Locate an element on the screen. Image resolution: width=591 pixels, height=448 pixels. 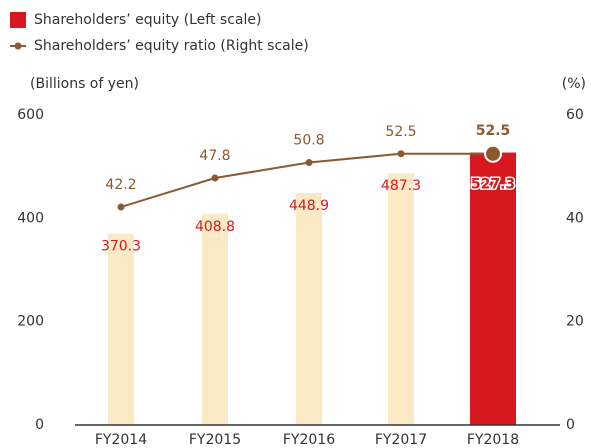
x-tick-label: FY2014 is located at coordinates (121, 440).